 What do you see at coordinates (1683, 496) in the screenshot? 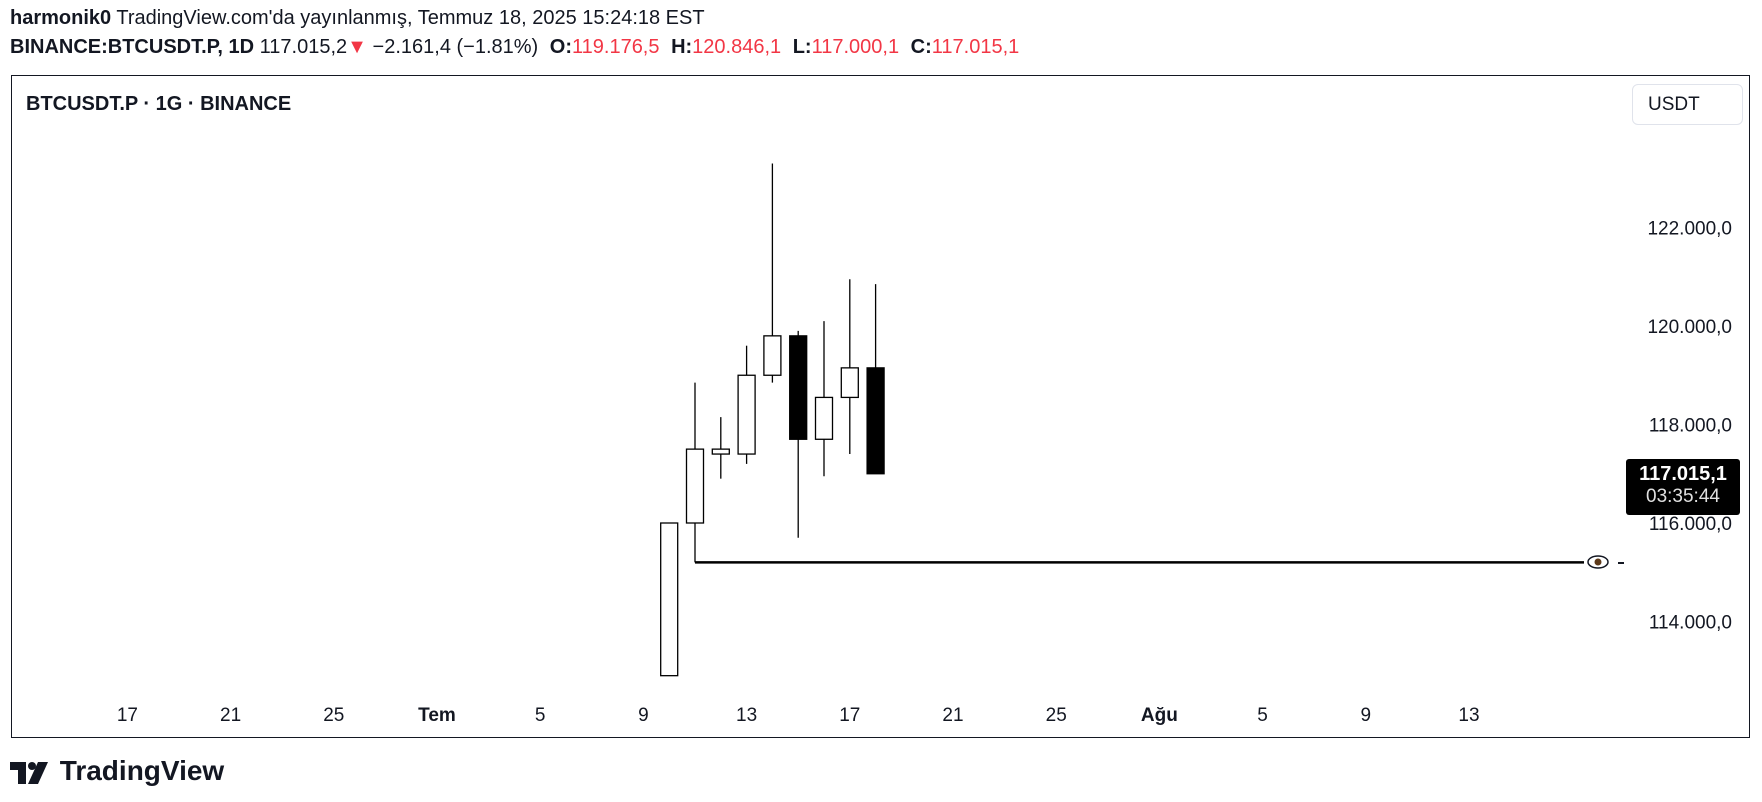
I see `bar-countdown: 03:35:44` at bounding box center [1683, 496].